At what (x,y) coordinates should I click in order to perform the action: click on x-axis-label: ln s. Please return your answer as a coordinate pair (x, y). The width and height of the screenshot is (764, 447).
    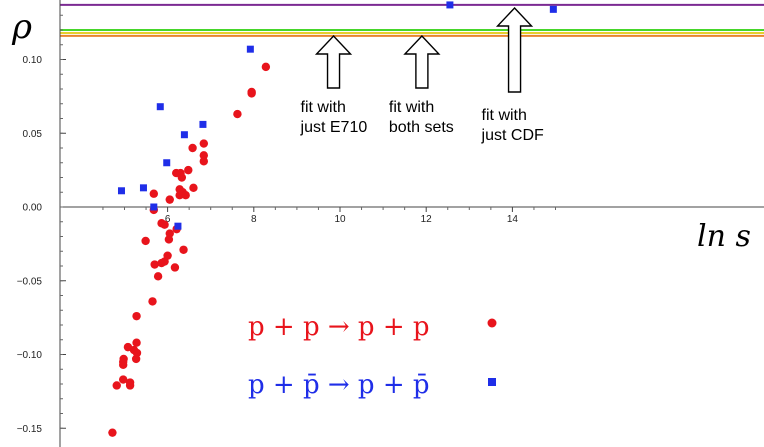
    Looking at the image, I should click on (724, 236).